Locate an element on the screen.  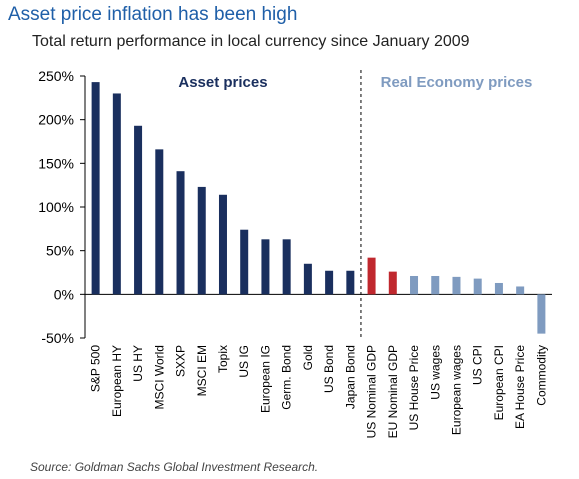
x-tick-label: US House Price is located at coordinates (414, 388).